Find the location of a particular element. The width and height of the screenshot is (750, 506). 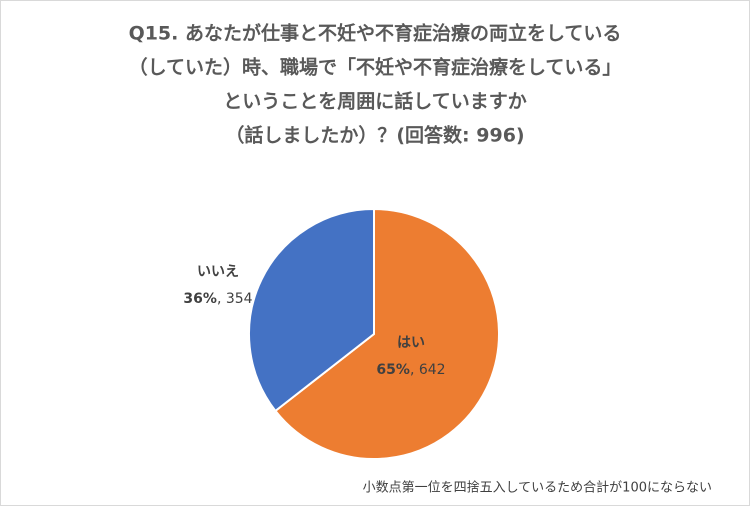

count-label: 642 is located at coordinates (432, 370).